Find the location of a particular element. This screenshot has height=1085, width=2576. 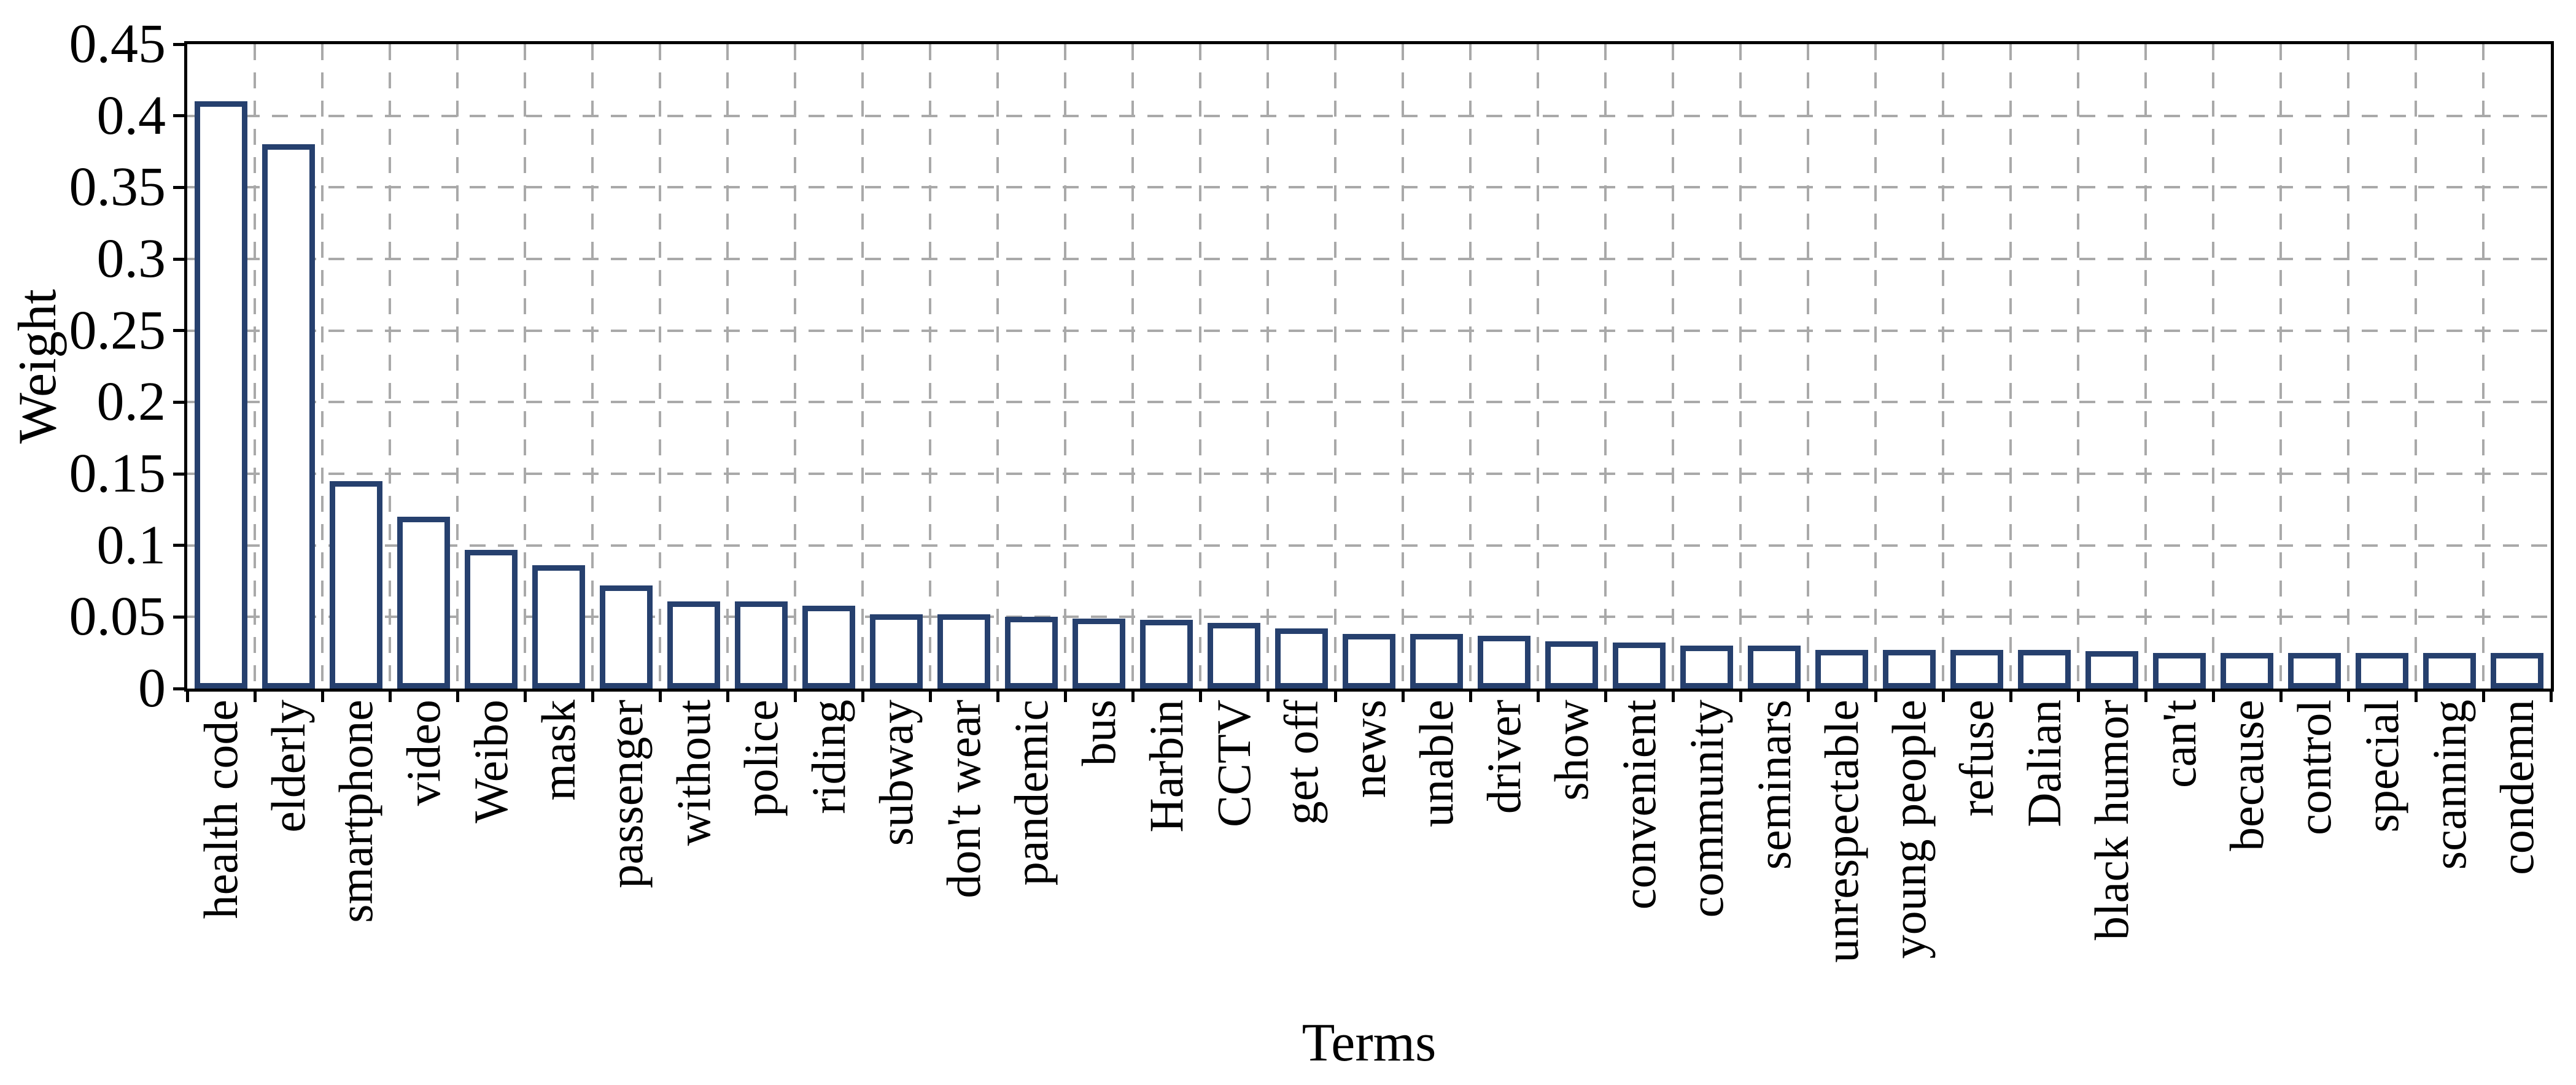

x-category-label: Dalian is located at coordinates (2044, 764).